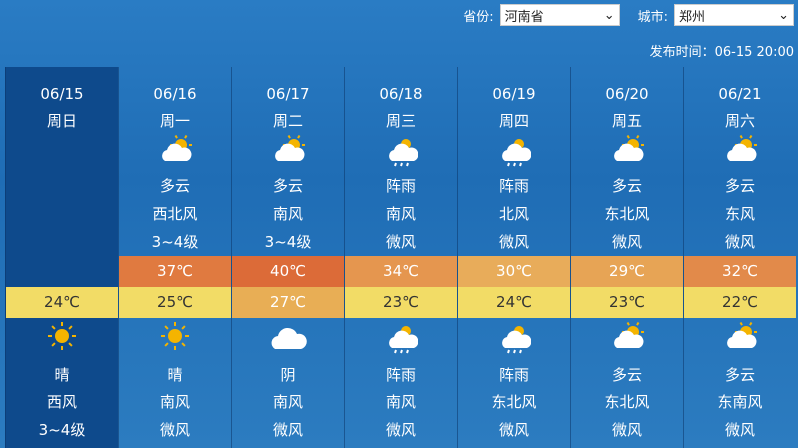 The height and width of the screenshot is (448, 798). I want to click on night-wind: 西风, so click(61, 402).